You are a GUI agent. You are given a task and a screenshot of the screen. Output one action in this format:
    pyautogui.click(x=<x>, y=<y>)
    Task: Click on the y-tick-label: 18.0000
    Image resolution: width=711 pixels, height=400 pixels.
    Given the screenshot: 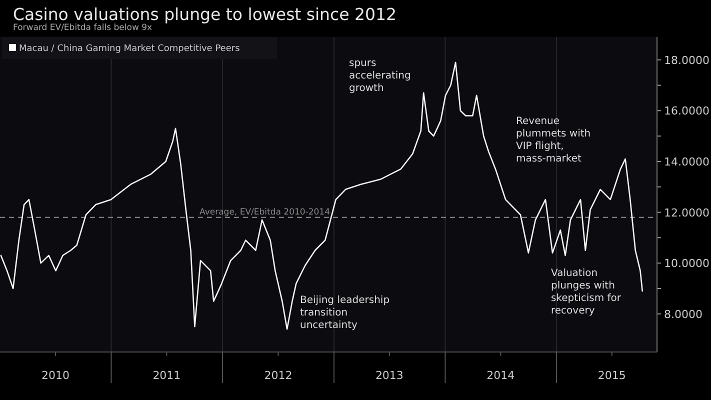 What is the action you would take?
    pyautogui.click(x=687, y=60)
    